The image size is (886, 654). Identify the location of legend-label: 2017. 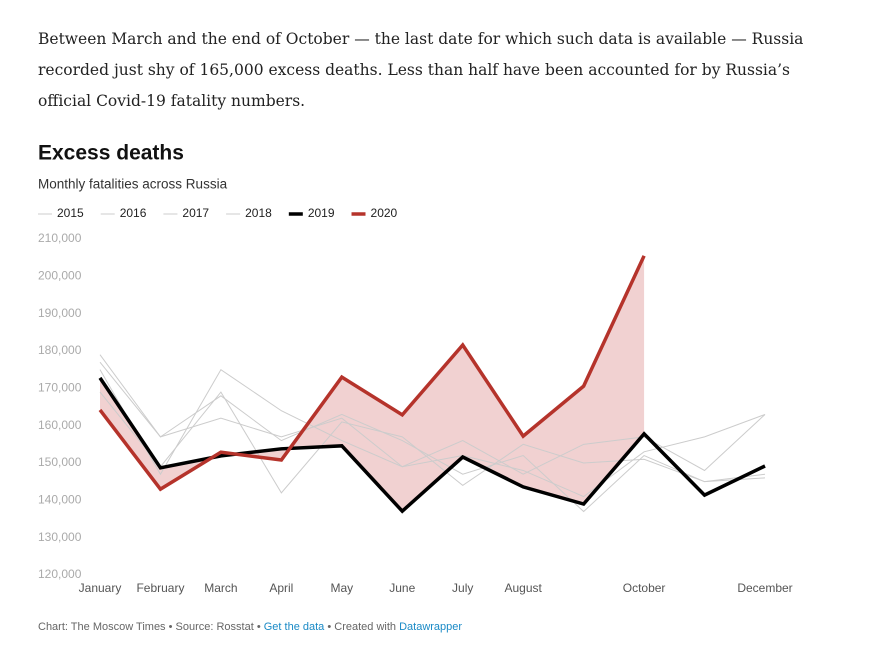
(195, 213).